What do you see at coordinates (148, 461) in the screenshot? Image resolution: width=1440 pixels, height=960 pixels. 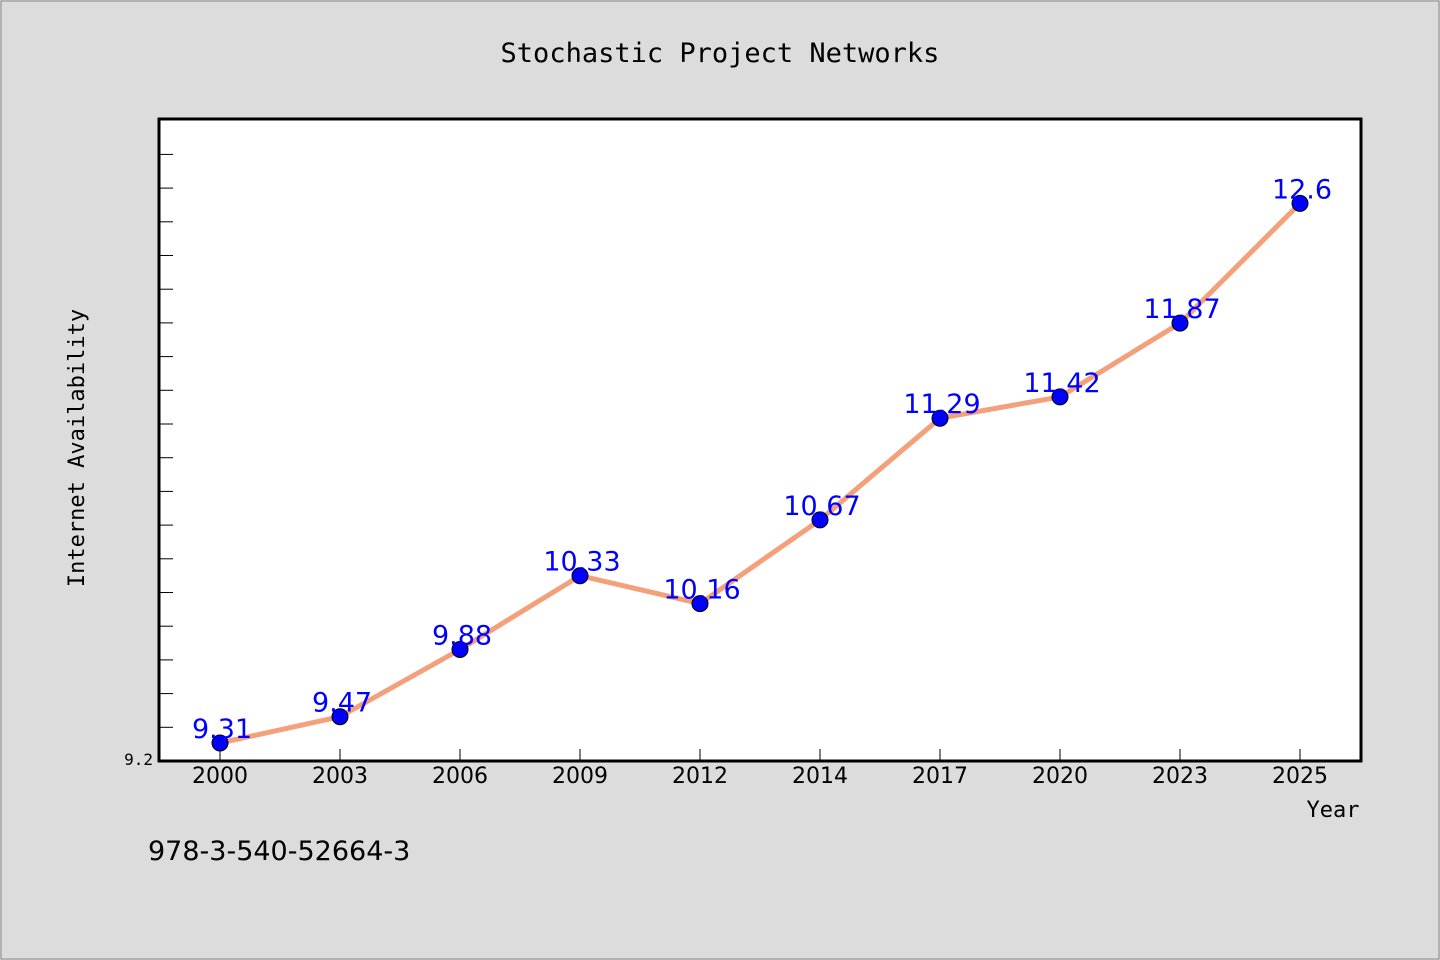 I see `y-axis-ticks: 9.2` at bounding box center [148, 461].